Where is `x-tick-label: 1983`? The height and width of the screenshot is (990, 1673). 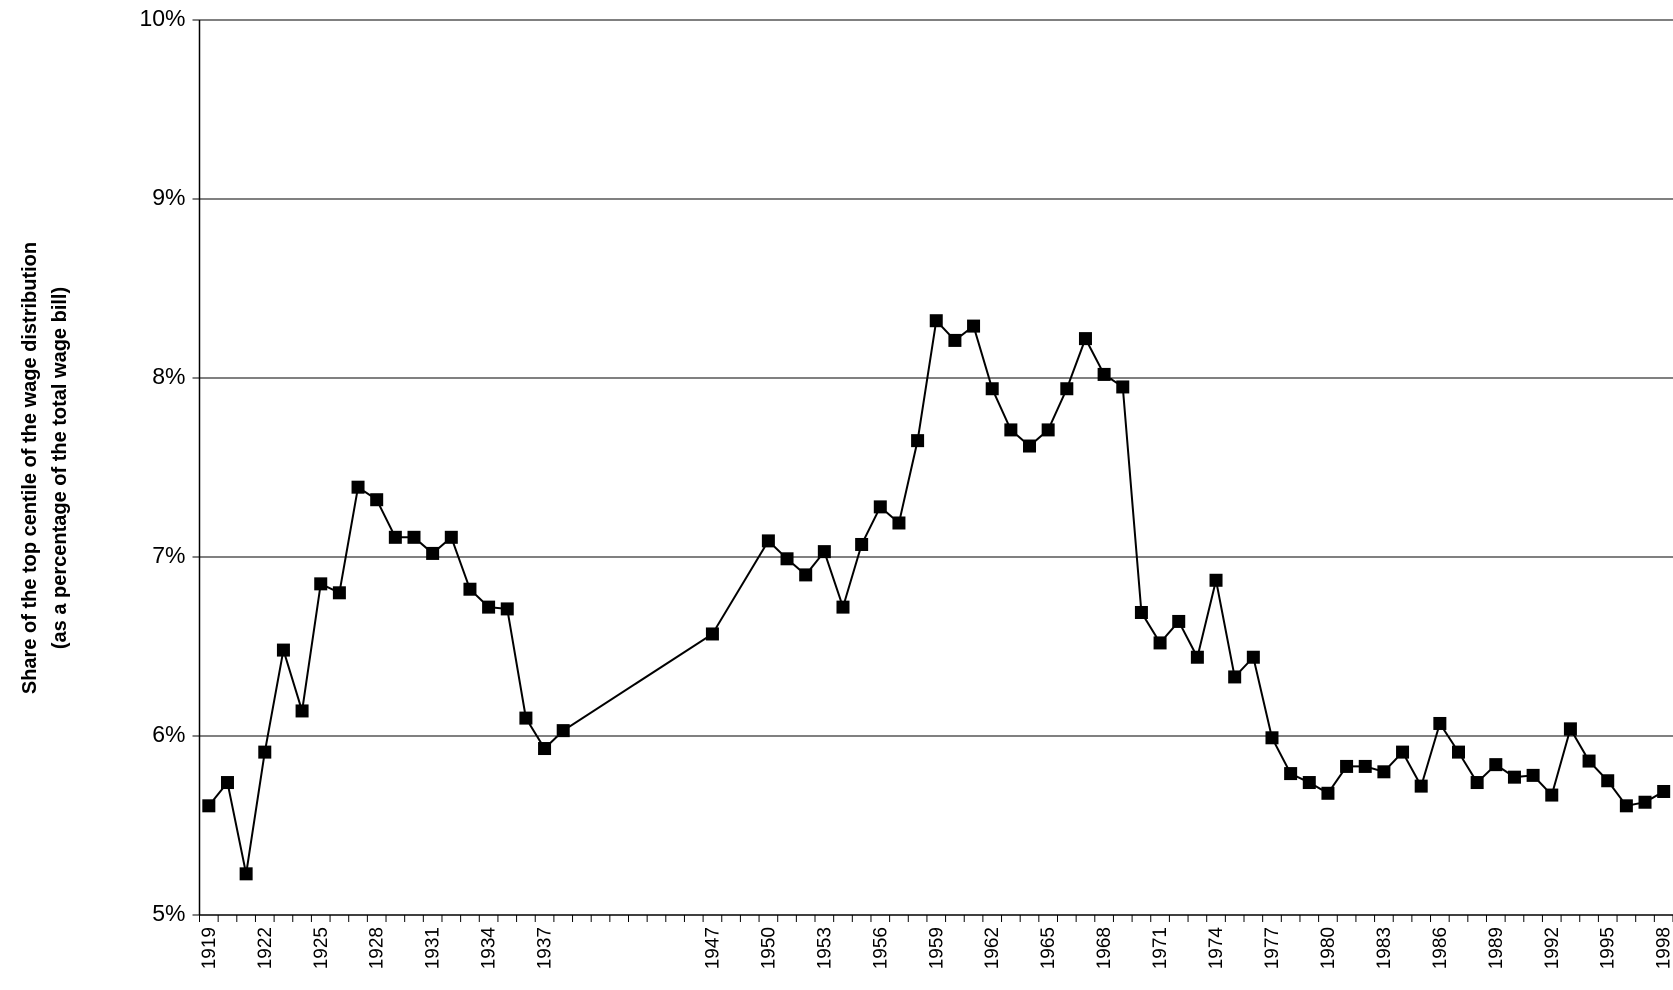
x-tick-label: 1983 is located at coordinates (1384, 948).